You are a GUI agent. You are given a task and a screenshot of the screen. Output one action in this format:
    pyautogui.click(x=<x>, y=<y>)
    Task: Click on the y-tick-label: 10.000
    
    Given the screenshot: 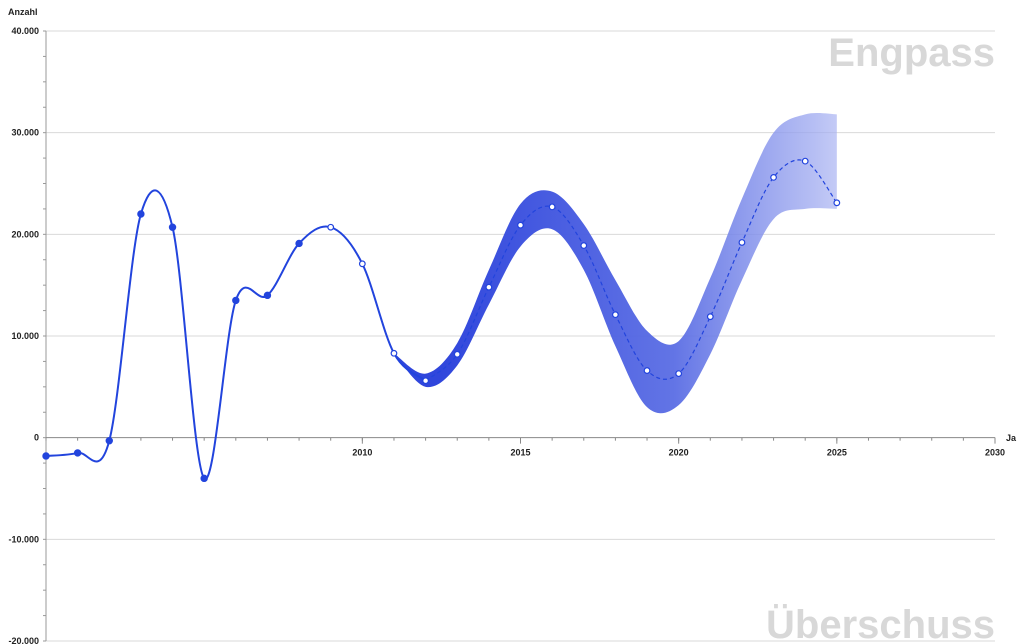 What is the action you would take?
    pyautogui.click(x=25, y=336)
    